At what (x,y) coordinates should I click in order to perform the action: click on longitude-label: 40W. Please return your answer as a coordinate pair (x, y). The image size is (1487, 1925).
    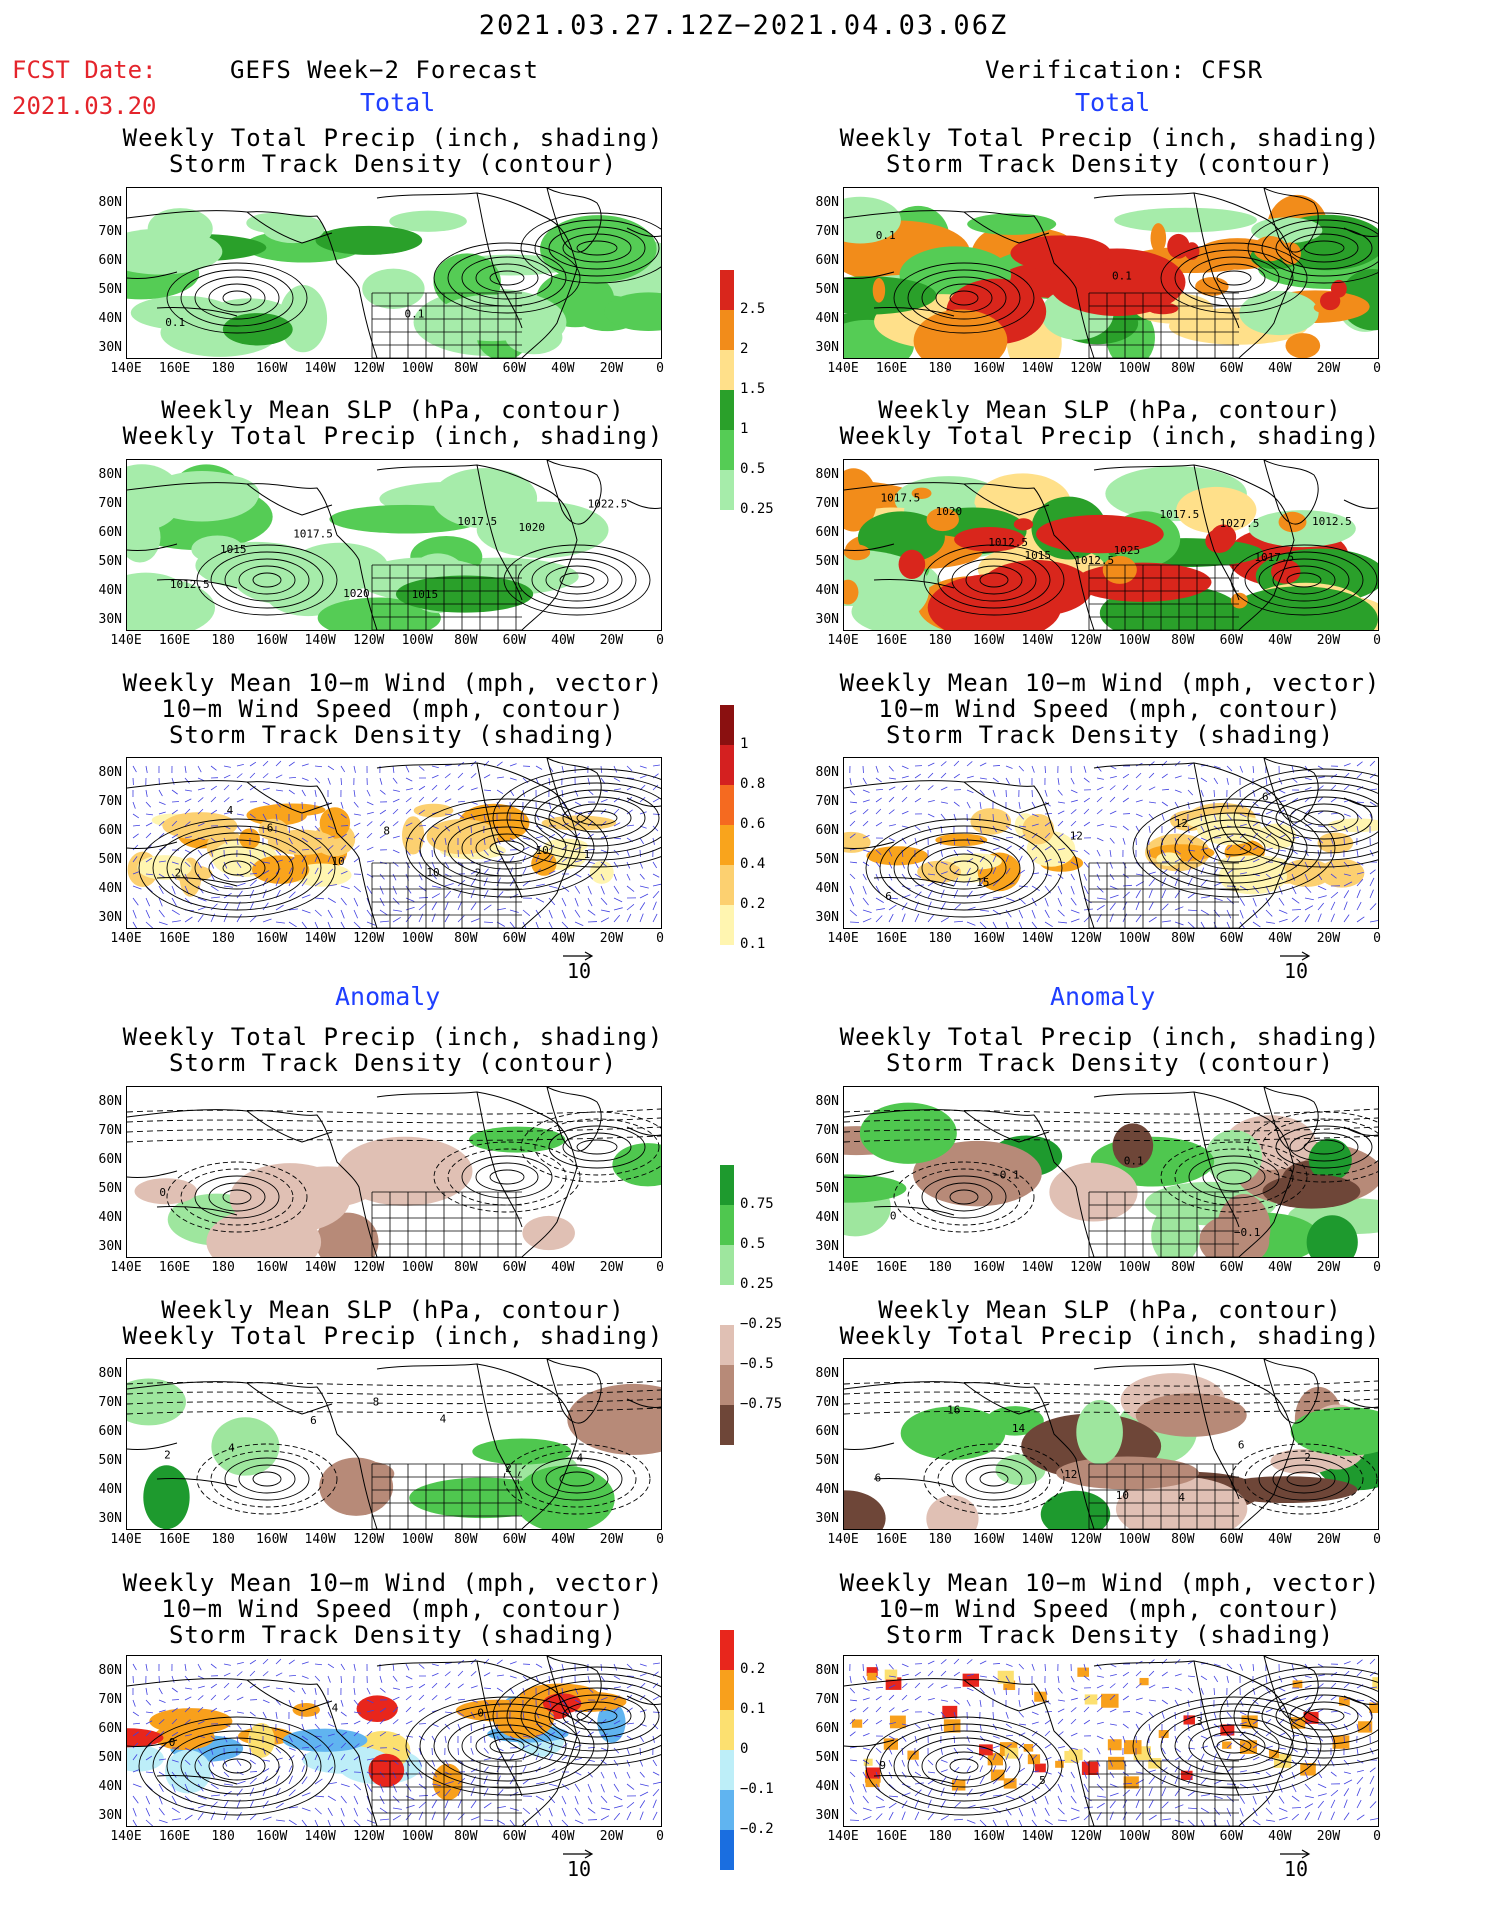
    Looking at the image, I should click on (563, 1267).